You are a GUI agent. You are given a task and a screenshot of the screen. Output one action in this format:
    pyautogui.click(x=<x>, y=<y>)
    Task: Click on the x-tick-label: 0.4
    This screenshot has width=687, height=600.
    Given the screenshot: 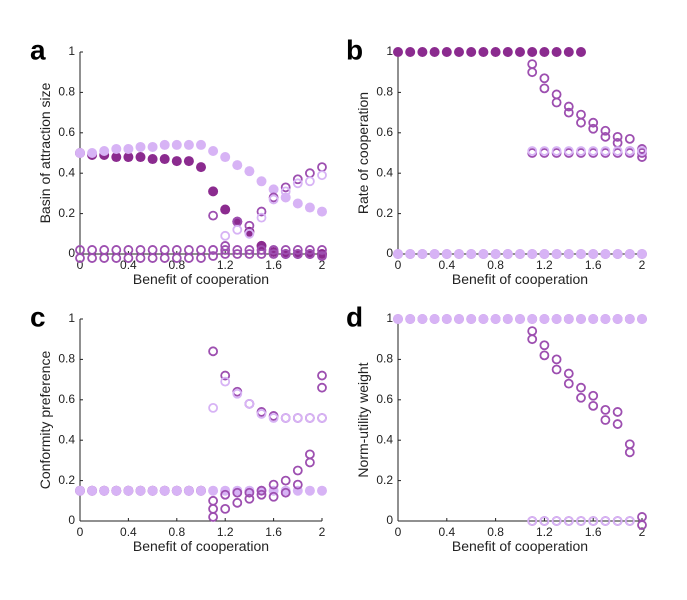 What is the action you would take?
    pyautogui.click(x=128, y=265)
    